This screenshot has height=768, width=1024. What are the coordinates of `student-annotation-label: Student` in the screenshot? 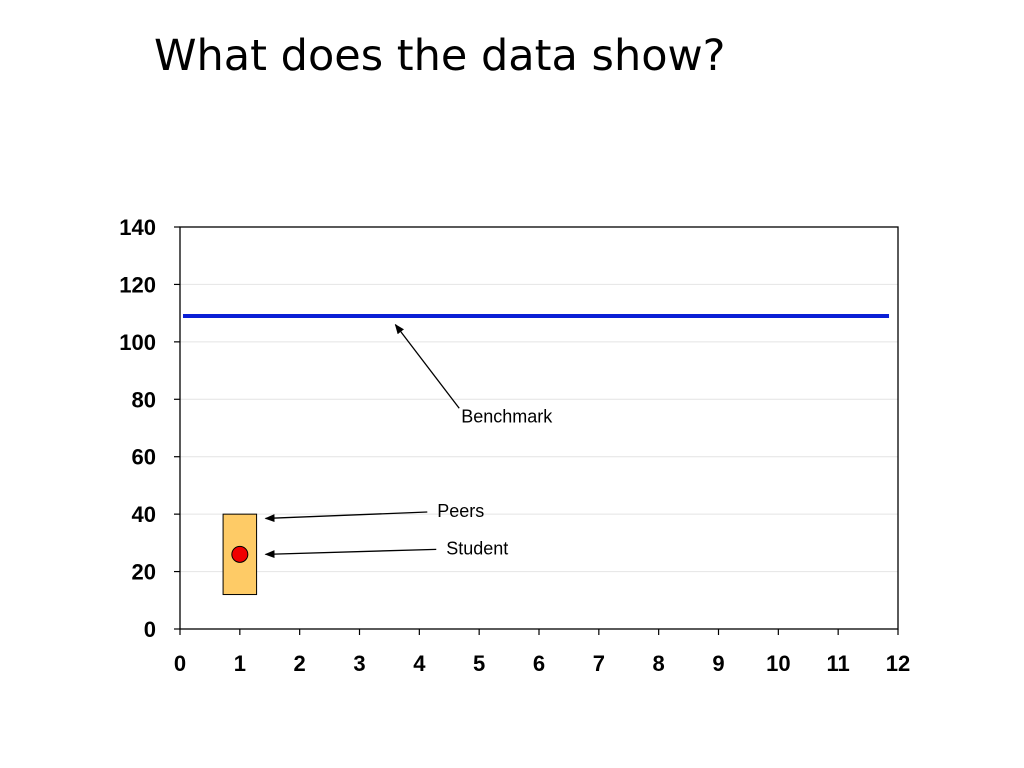 It's located at (477, 548).